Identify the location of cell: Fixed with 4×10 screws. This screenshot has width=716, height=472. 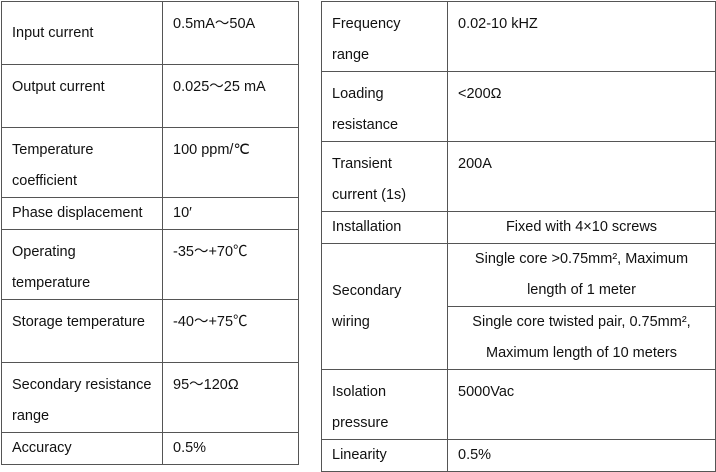
(581, 227).